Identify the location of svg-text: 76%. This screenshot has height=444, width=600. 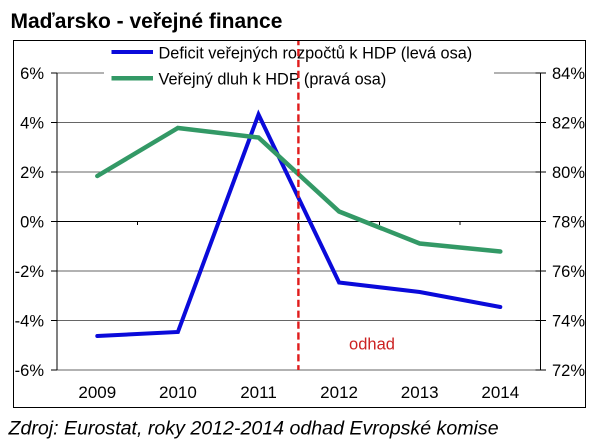
(568, 272).